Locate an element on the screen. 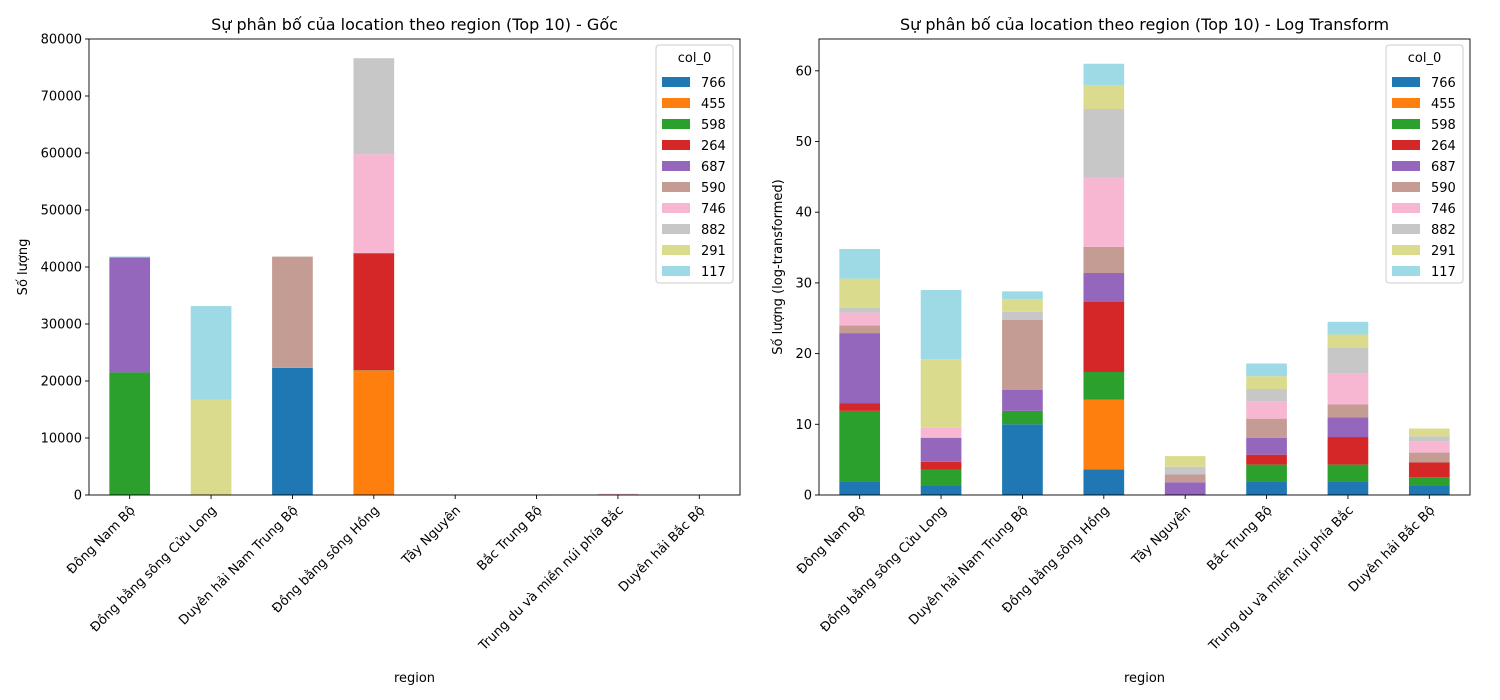 This screenshot has height=700, width=1500. y-tick-label: 40 is located at coordinates (803, 213).